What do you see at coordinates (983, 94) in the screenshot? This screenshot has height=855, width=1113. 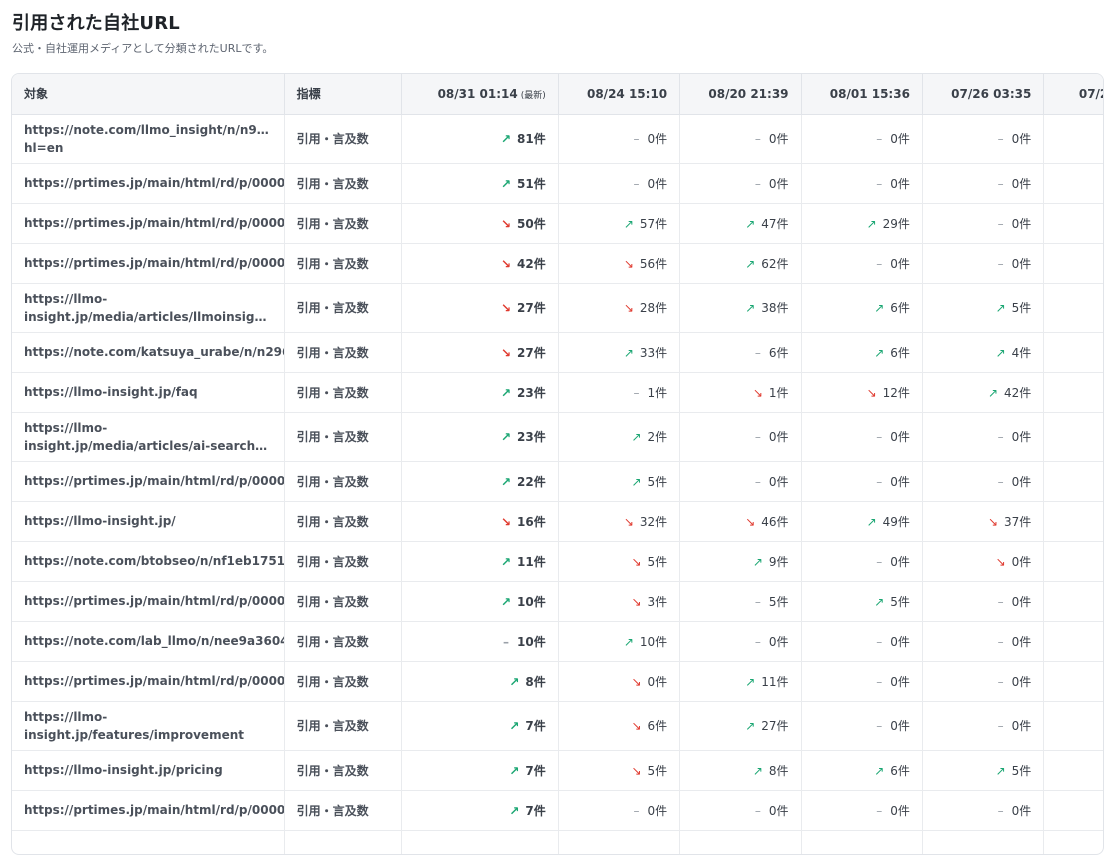 I see `column-header-date: 07/26 03:35` at bounding box center [983, 94].